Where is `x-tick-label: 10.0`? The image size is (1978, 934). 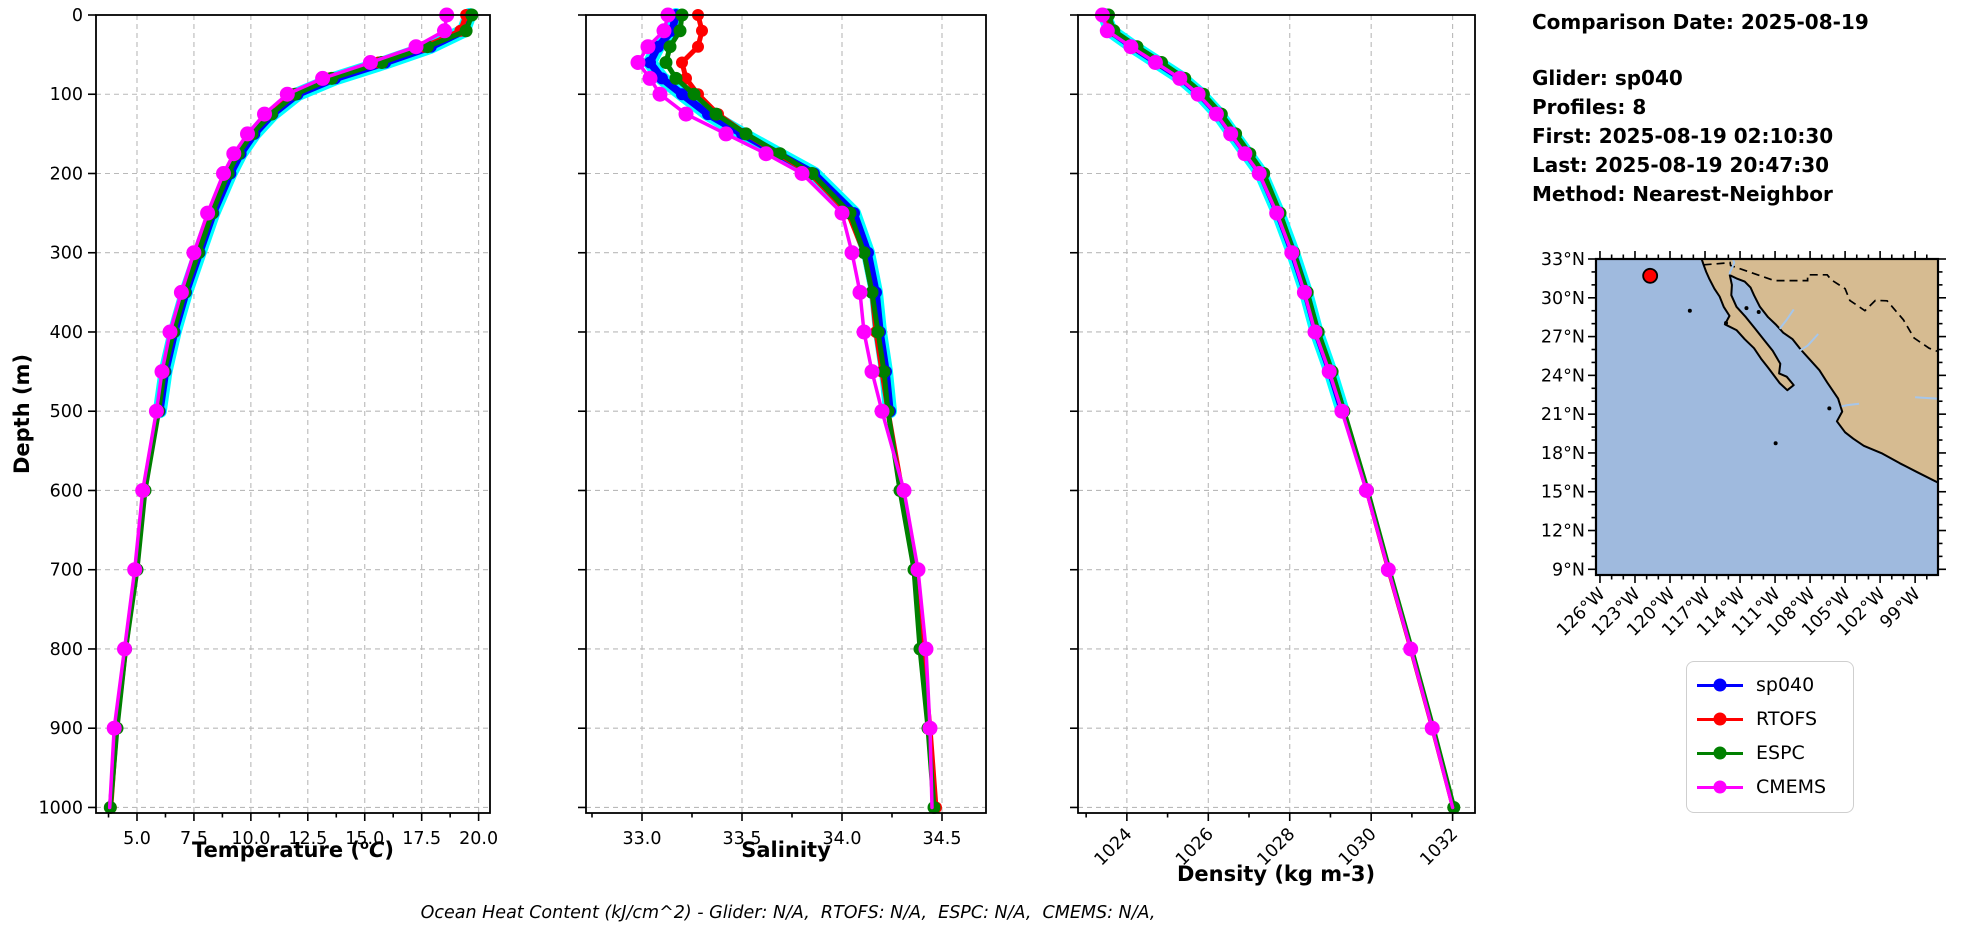 x-tick-label: 10.0 is located at coordinates (250, 839).